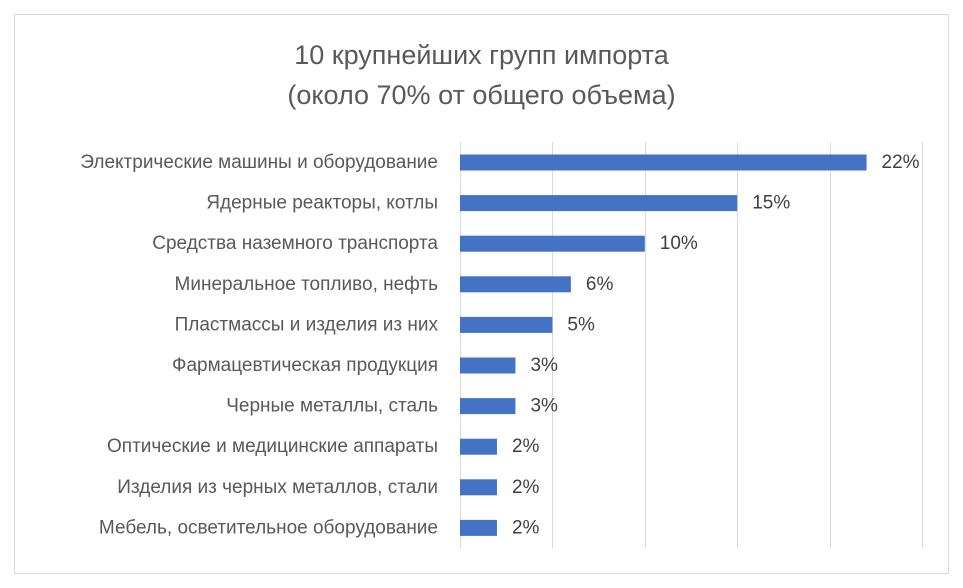 Image resolution: width=963 pixels, height=588 pixels. What do you see at coordinates (481, 95) in the screenshot?
I see `chart-subtitle: (около 70% от общего объема)` at bounding box center [481, 95].